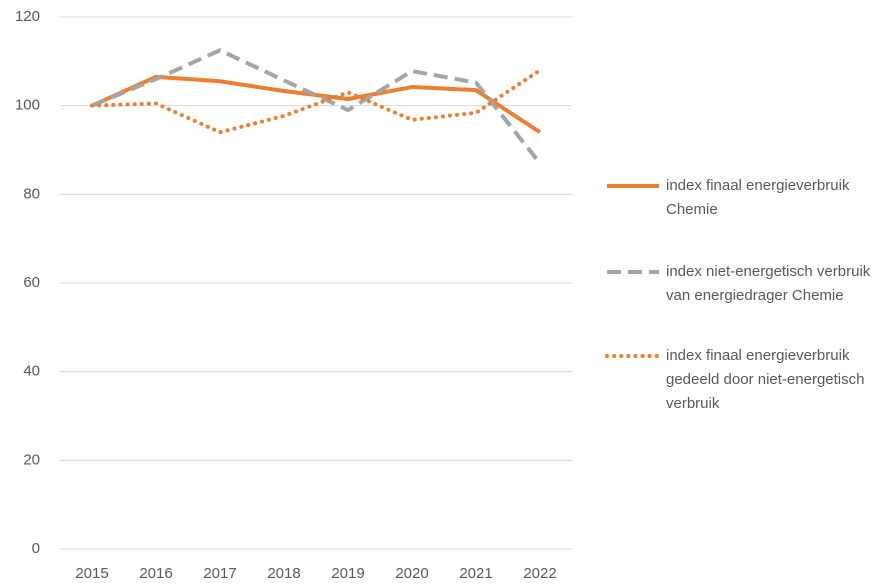  I want to click on y-tick-label: 20, so click(31, 459).